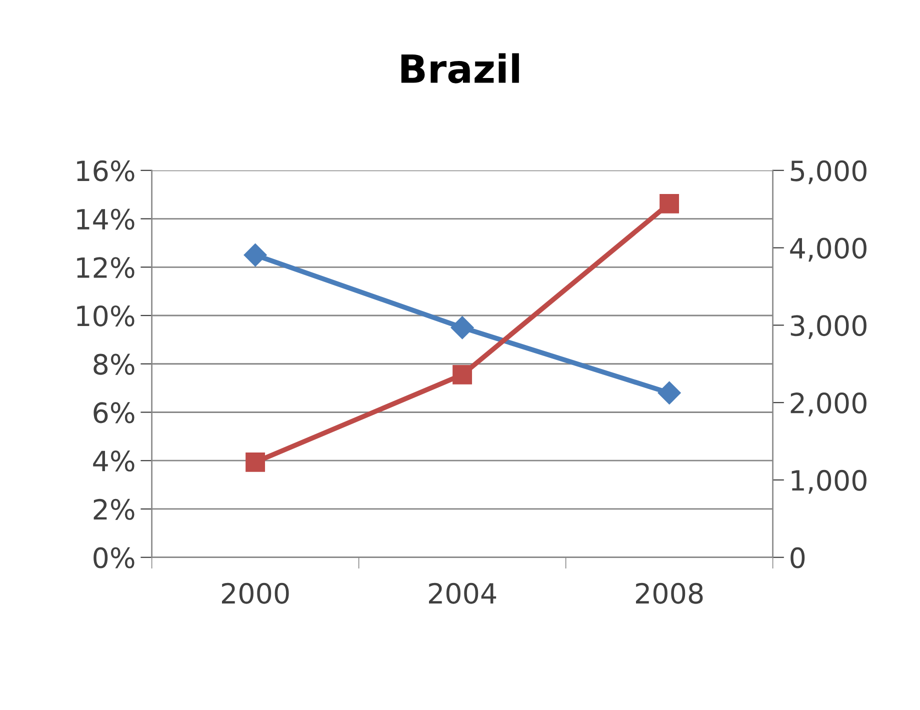 The image size is (920, 710). Describe the element at coordinates (105, 219) in the screenshot. I see `y-tick-label: 14%` at that location.